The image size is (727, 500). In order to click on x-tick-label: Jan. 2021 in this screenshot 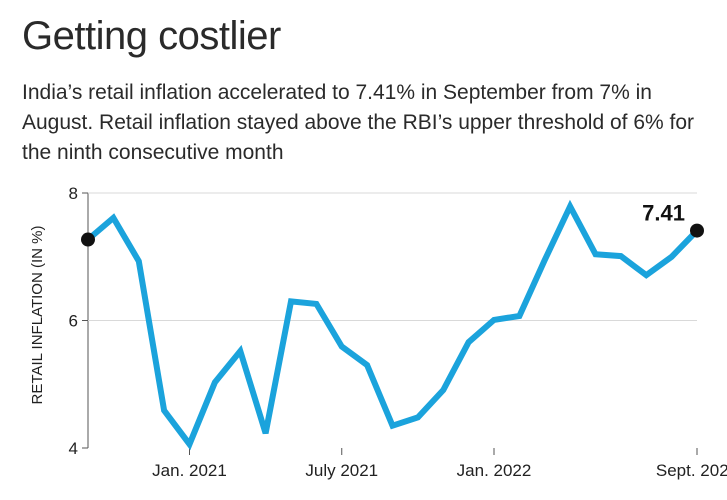, I will do `click(189, 470)`.